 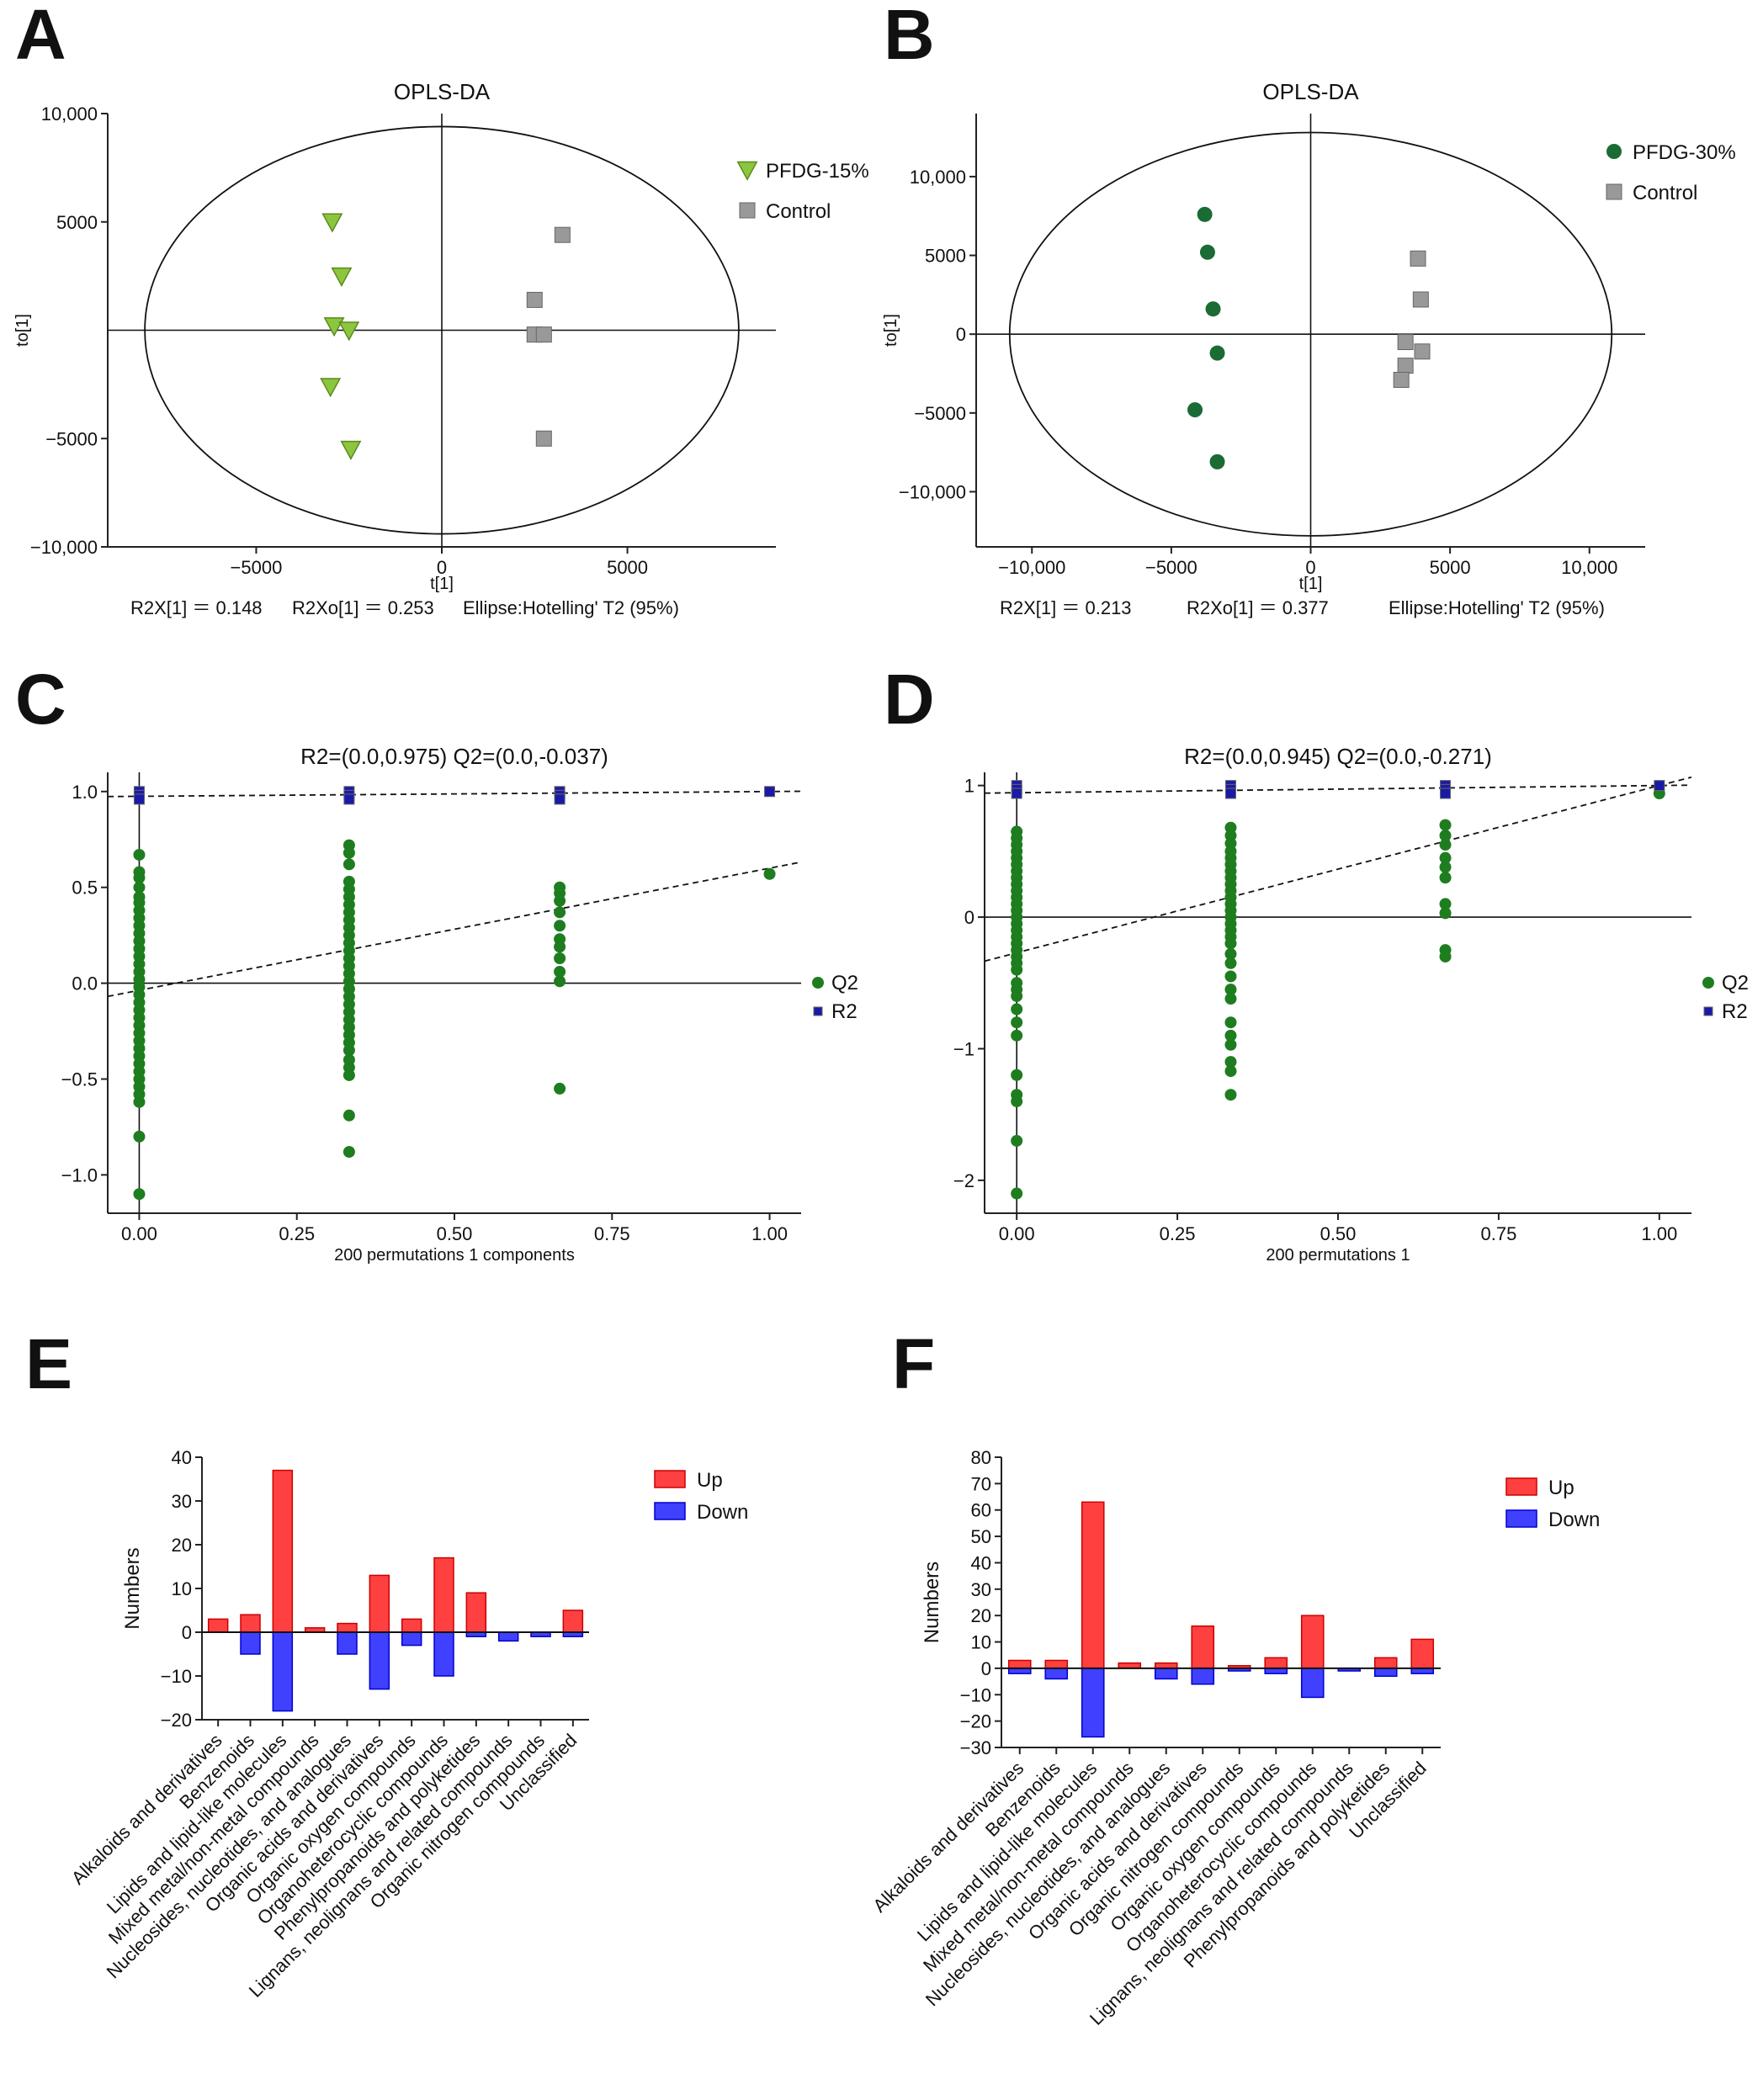 What do you see at coordinates (187, 1632) in the screenshot?
I see `y-tick-label-E: 0` at bounding box center [187, 1632].